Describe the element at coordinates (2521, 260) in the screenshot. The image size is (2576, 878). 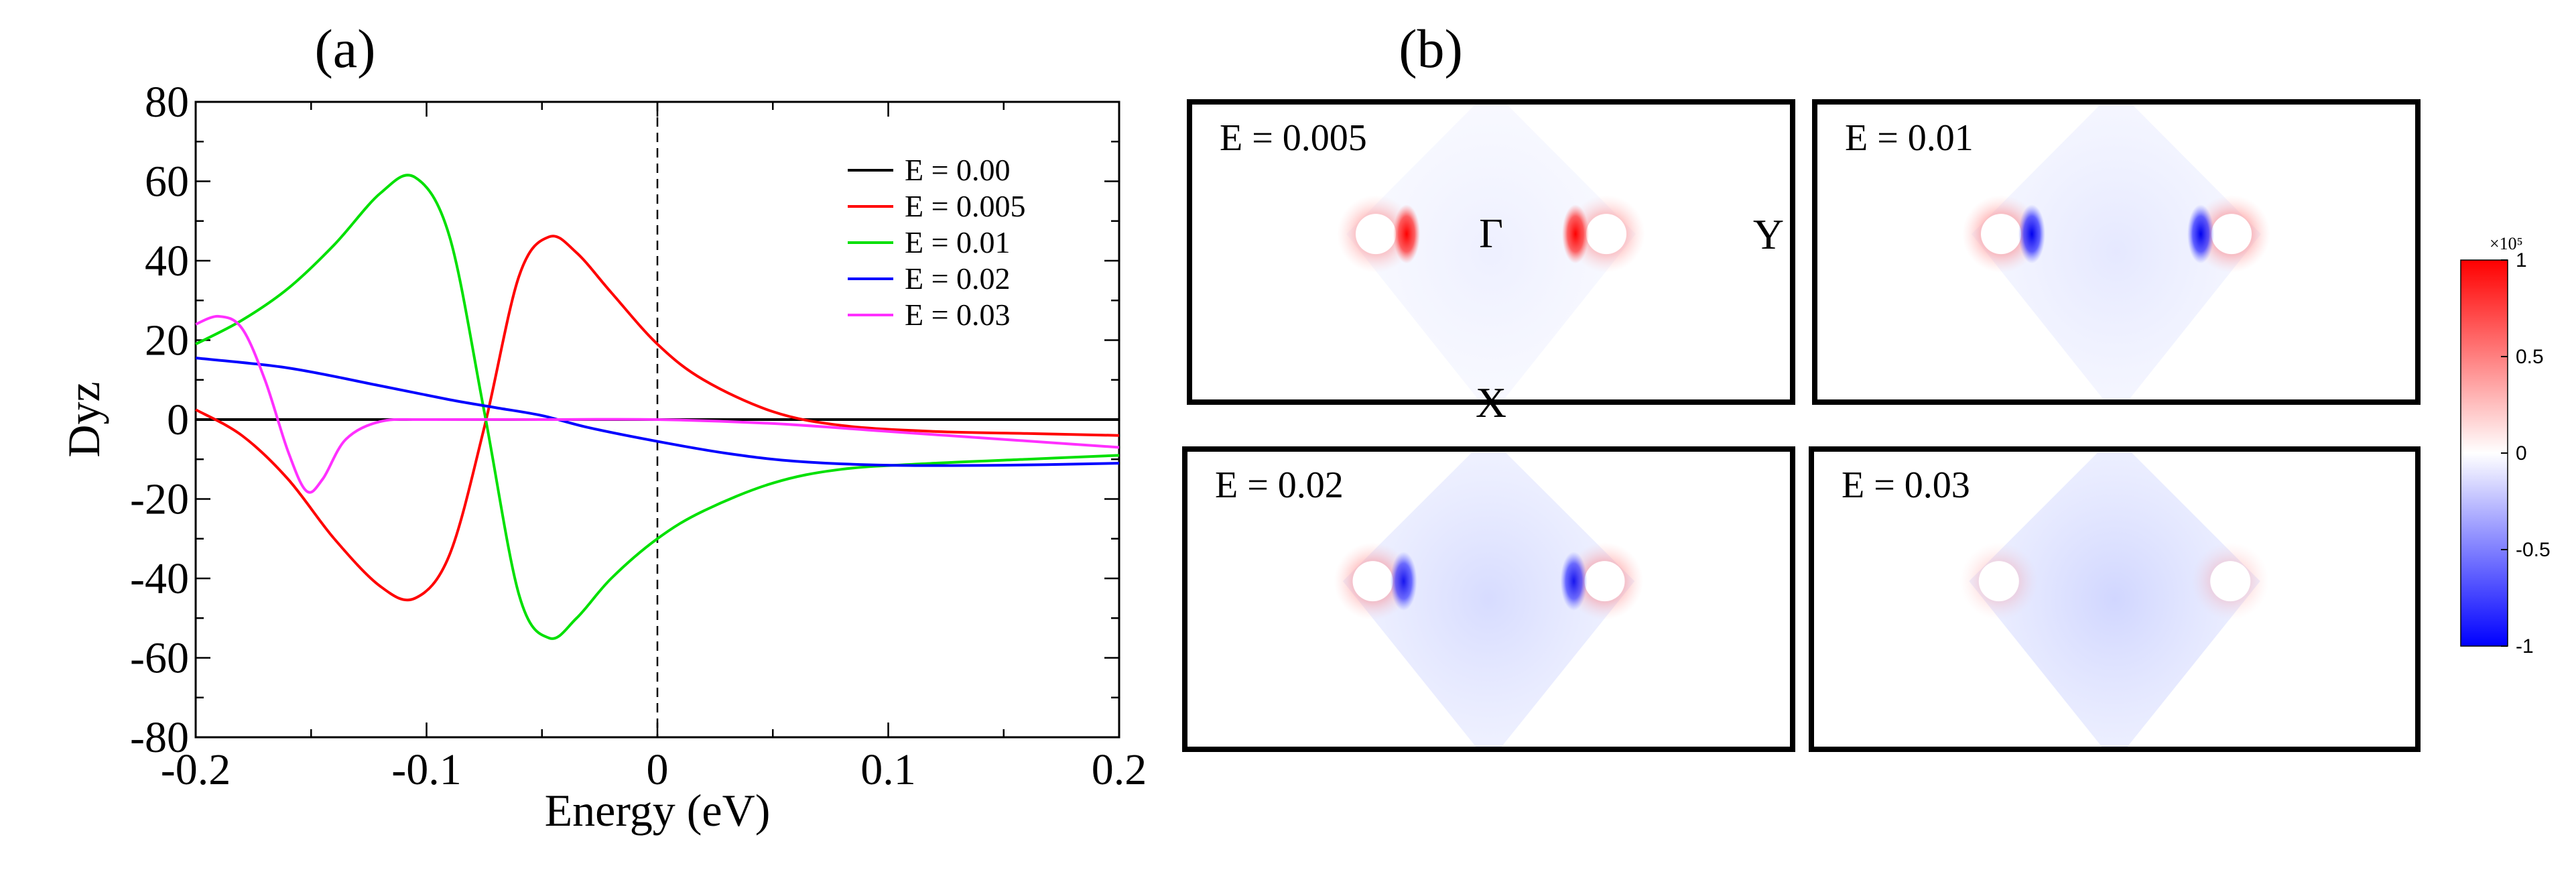
I see `colorbar-tick-label: 1` at that location.